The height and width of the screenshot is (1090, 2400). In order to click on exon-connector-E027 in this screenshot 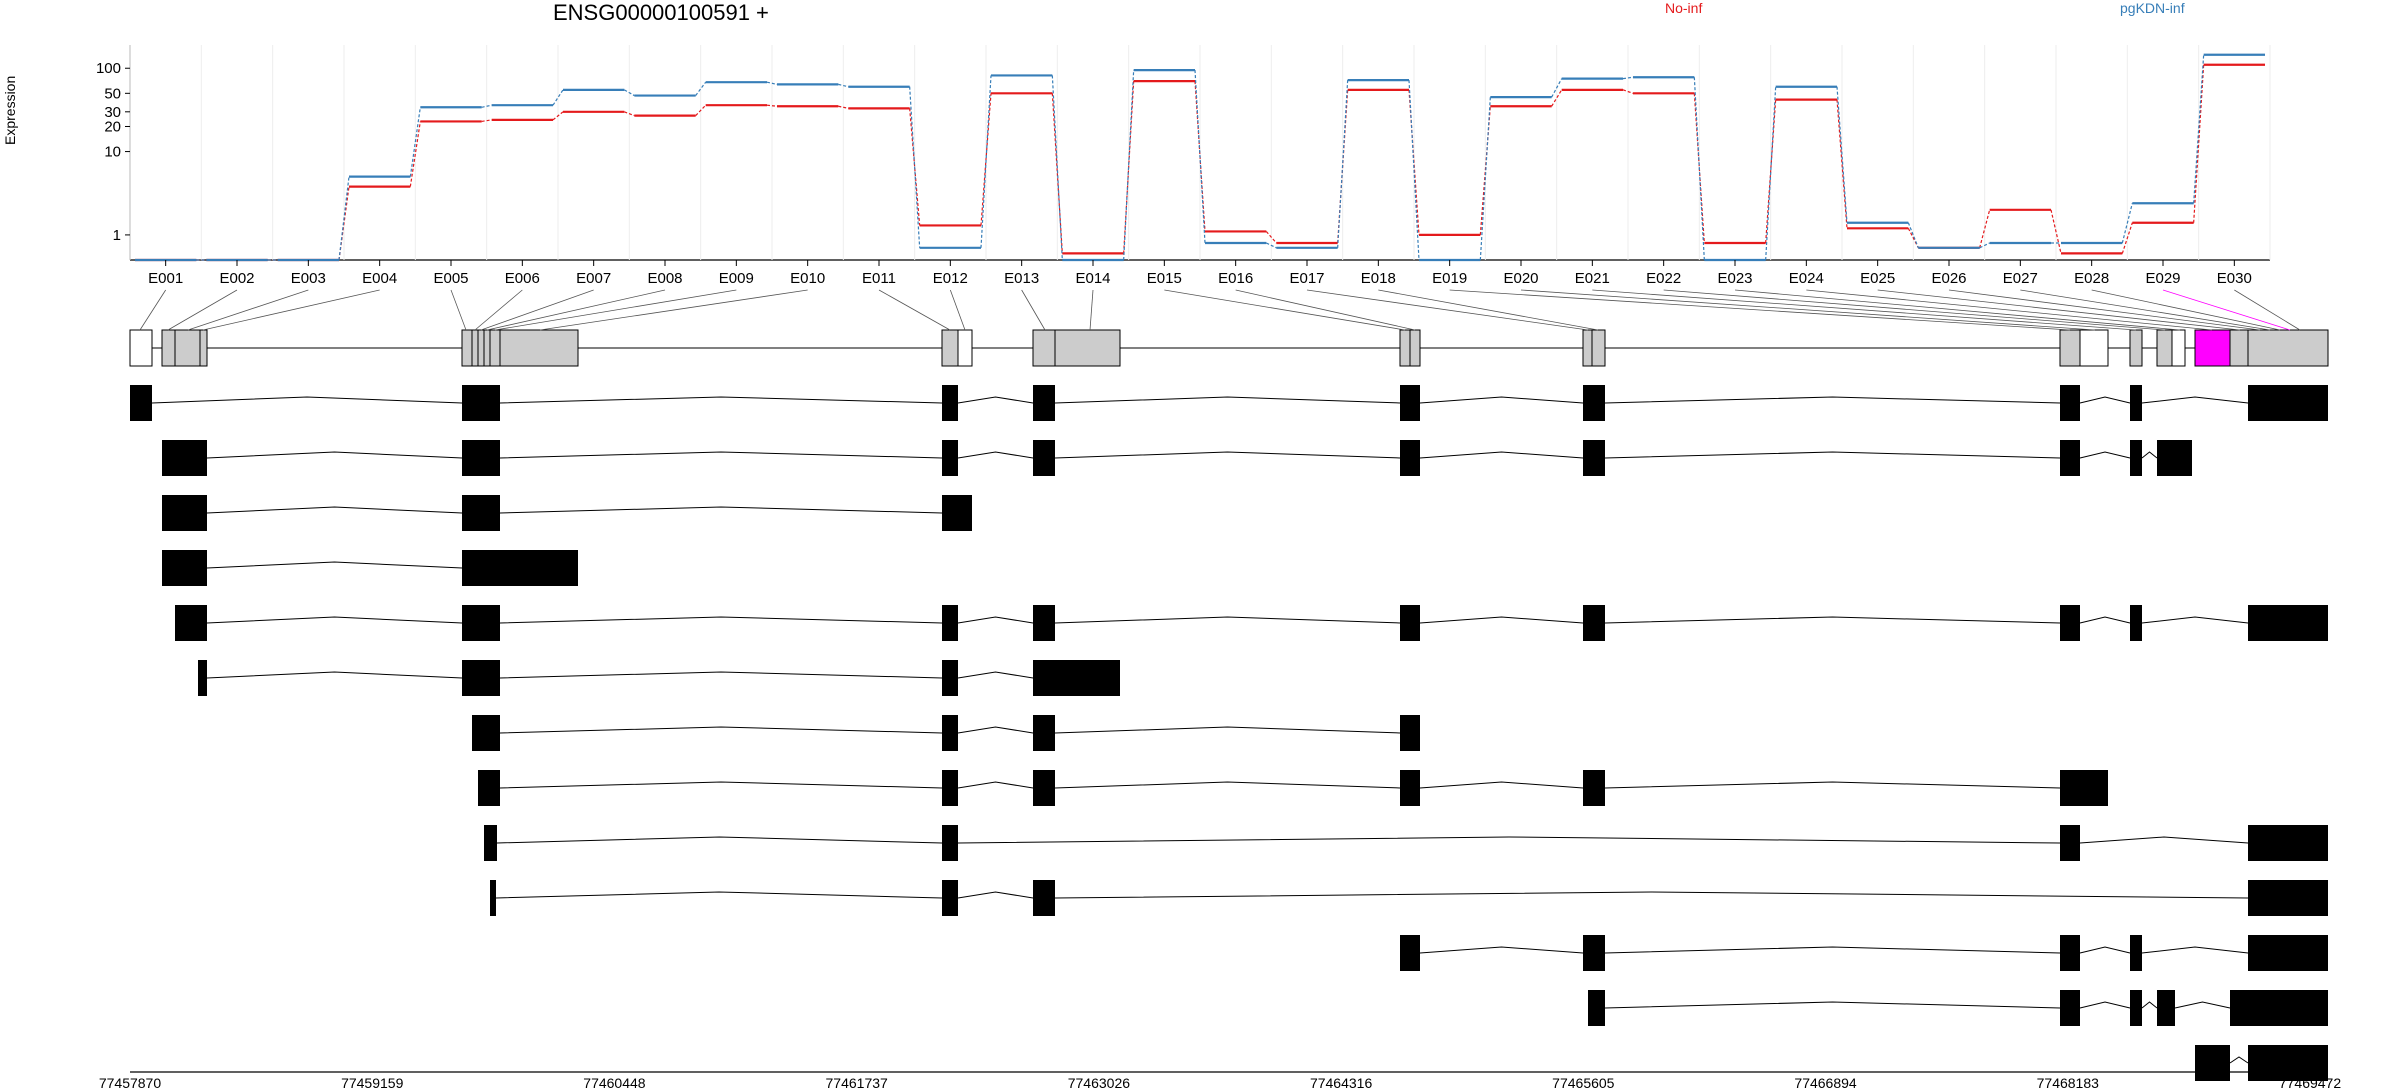, I will do `click(2145, 310)`.